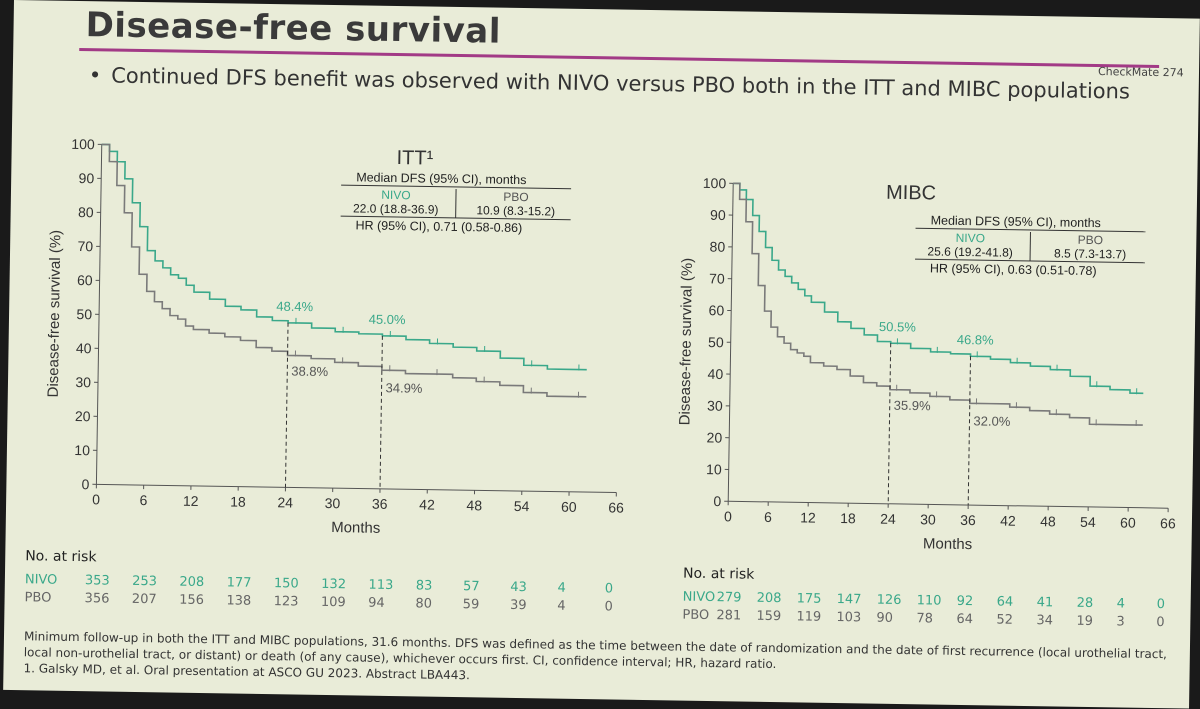 The height and width of the screenshot is (709, 1200). Describe the element at coordinates (424, 585) in the screenshot. I see `at-risk-value: 83` at that location.